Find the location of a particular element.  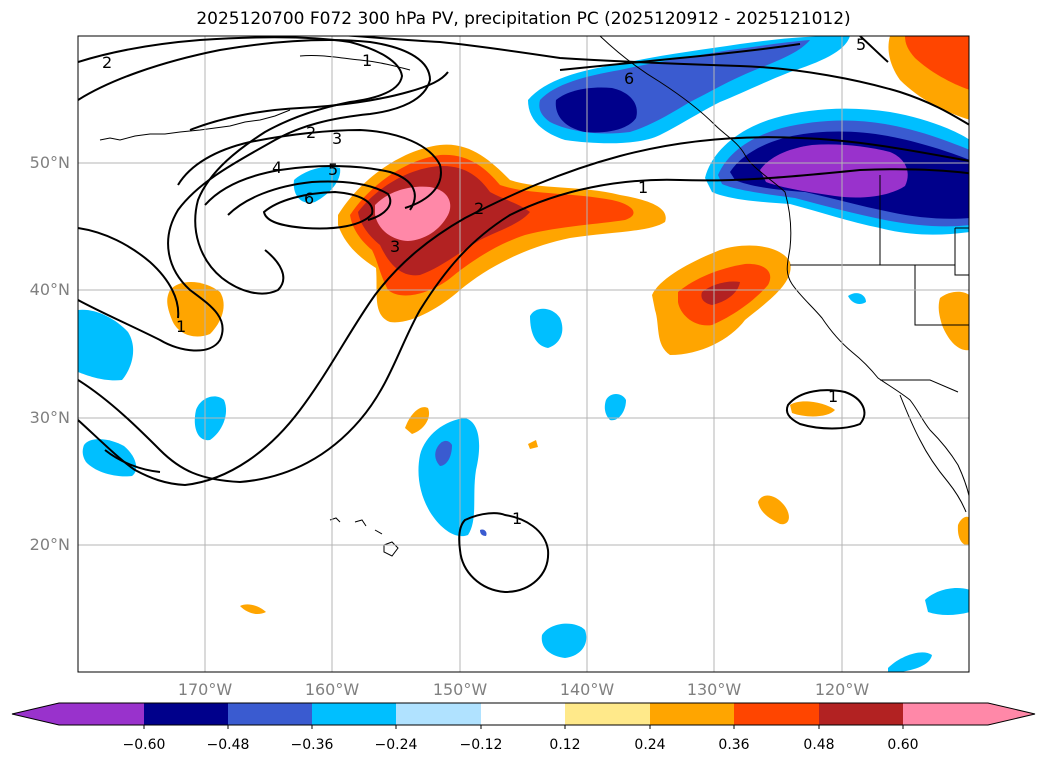

precip-patch-mid is located at coordinates (417, 420).